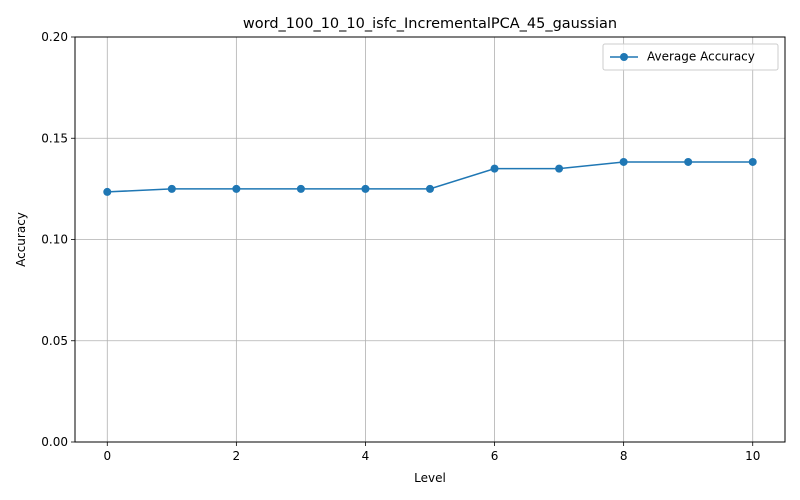 This screenshot has height=500, width=800. Describe the element at coordinates (430, 478) in the screenshot. I see `x-axis-label: Level` at that location.